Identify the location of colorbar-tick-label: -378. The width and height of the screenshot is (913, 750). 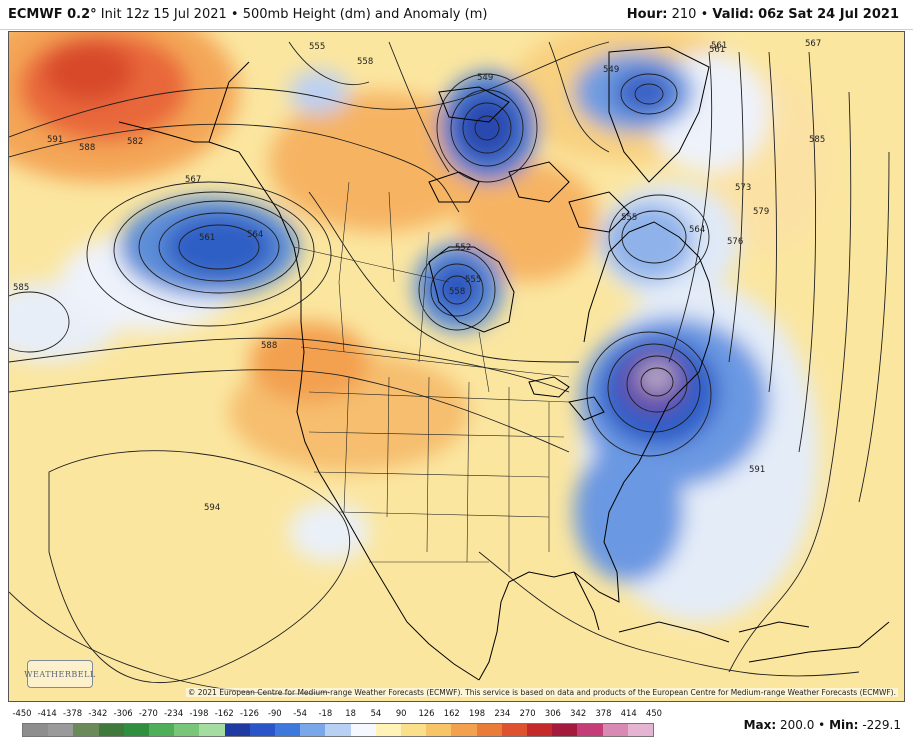
(73, 713).